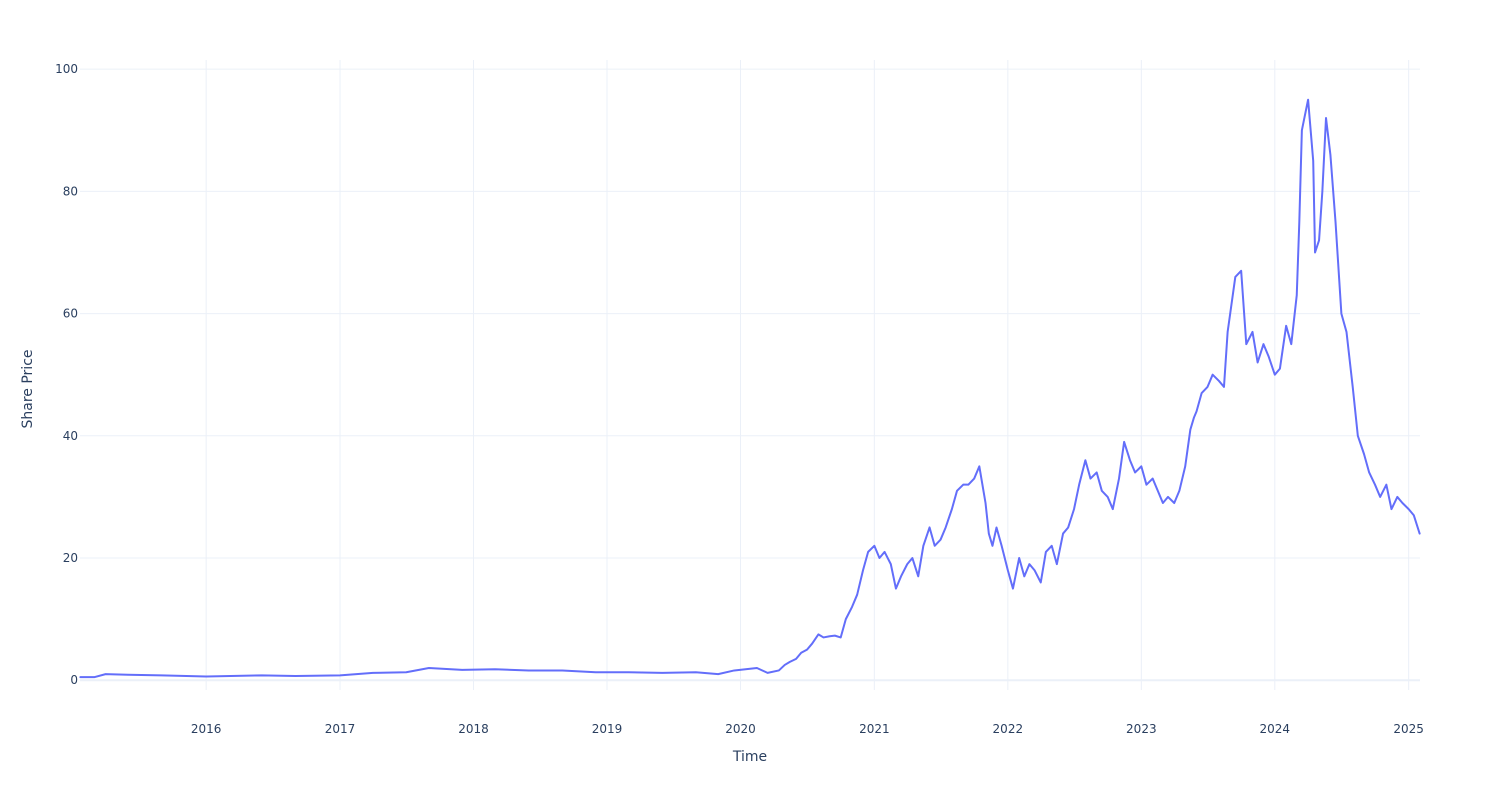 The image size is (1500, 804). I want to click on x-tick-label: 2019, so click(607, 729).